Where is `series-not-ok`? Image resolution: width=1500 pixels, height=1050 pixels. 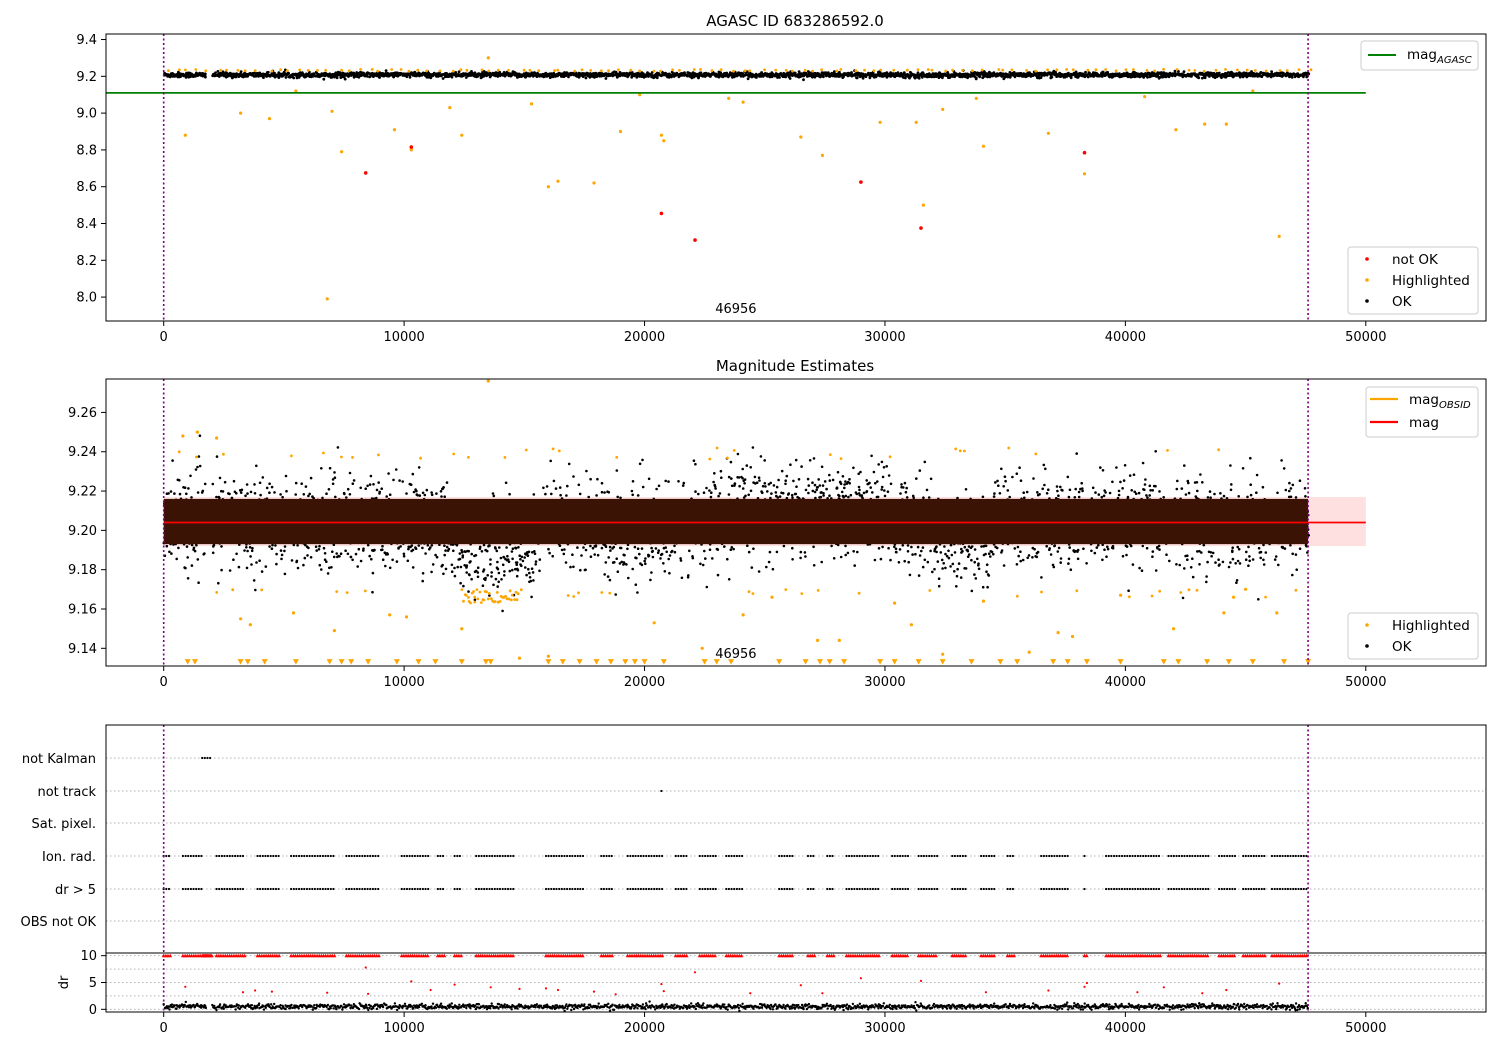 series-not-ok is located at coordinates (725, 193).